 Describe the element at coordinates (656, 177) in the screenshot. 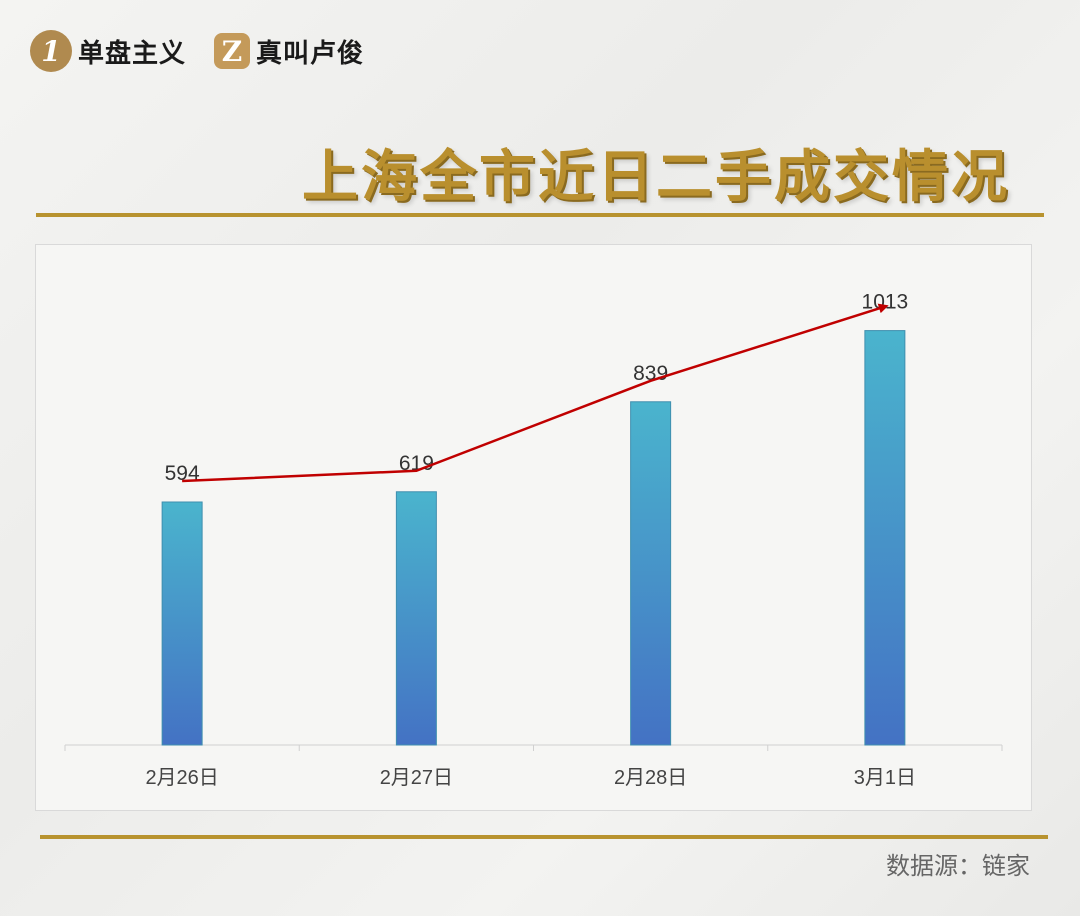

I see `page-title: 上海全市近日二手成交情况` at that location.